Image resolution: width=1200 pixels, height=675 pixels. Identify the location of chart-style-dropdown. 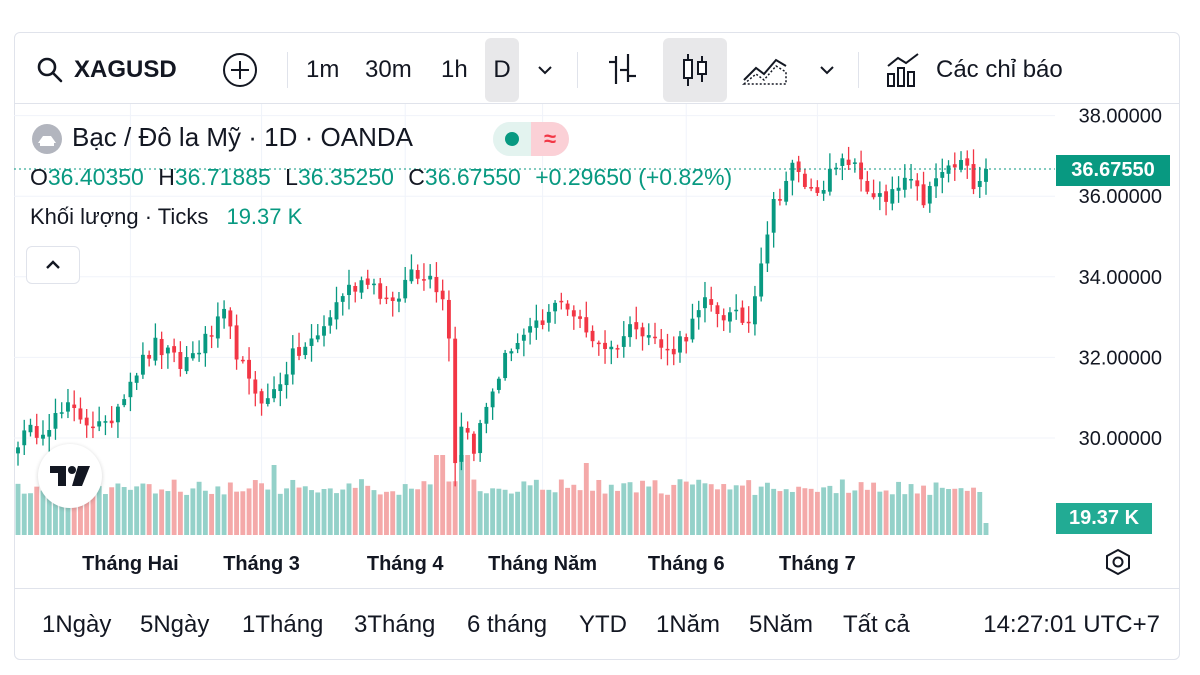
(827, 70).